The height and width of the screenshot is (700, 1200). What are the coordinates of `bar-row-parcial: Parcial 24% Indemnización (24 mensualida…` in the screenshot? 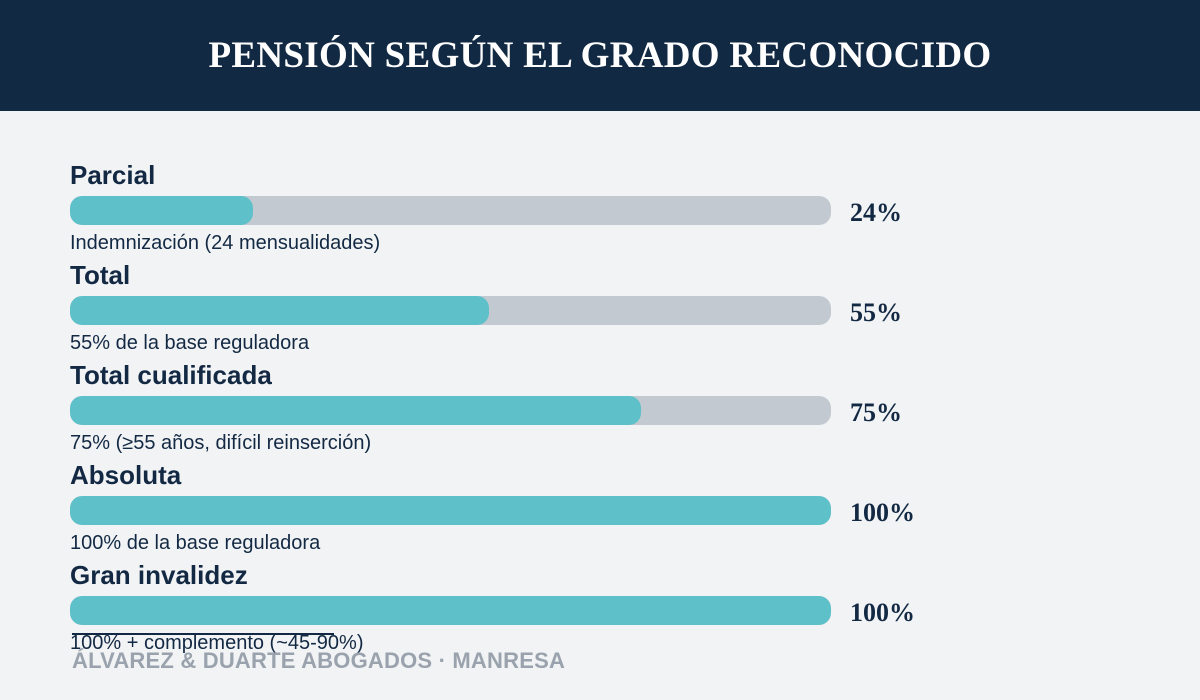 It's located at (520, 210).